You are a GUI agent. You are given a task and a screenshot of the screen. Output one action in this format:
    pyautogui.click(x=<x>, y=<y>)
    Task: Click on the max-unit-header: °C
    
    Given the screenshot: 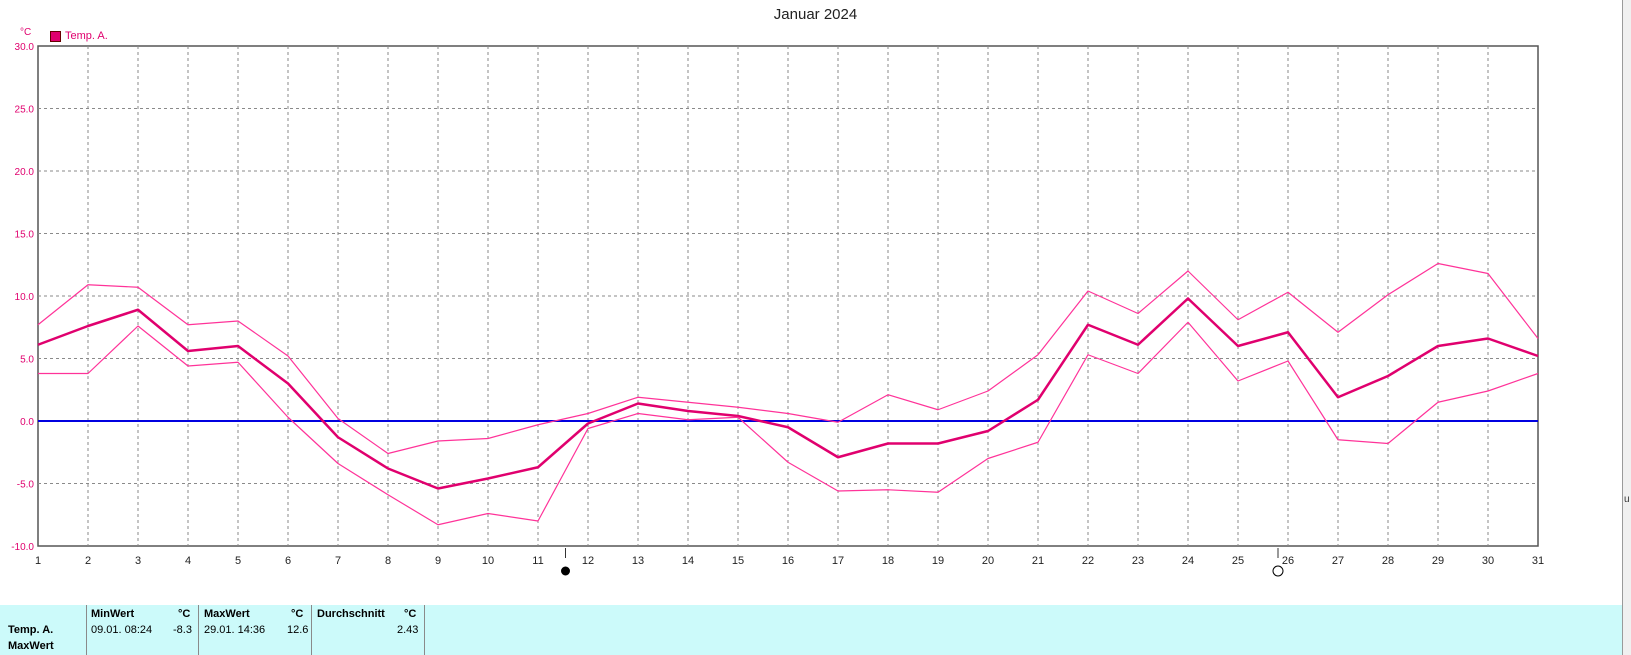 What is the action you would take?
    pyautogui.click(x=297, y=614)
    